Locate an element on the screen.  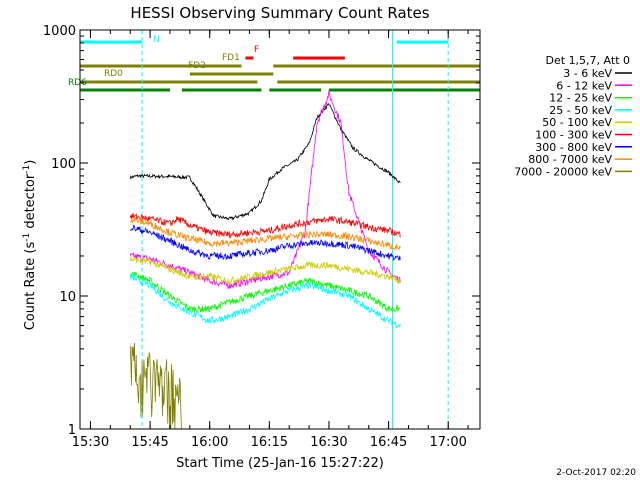
status-label-rd0: RD0 is located at coordinates (113, 74).